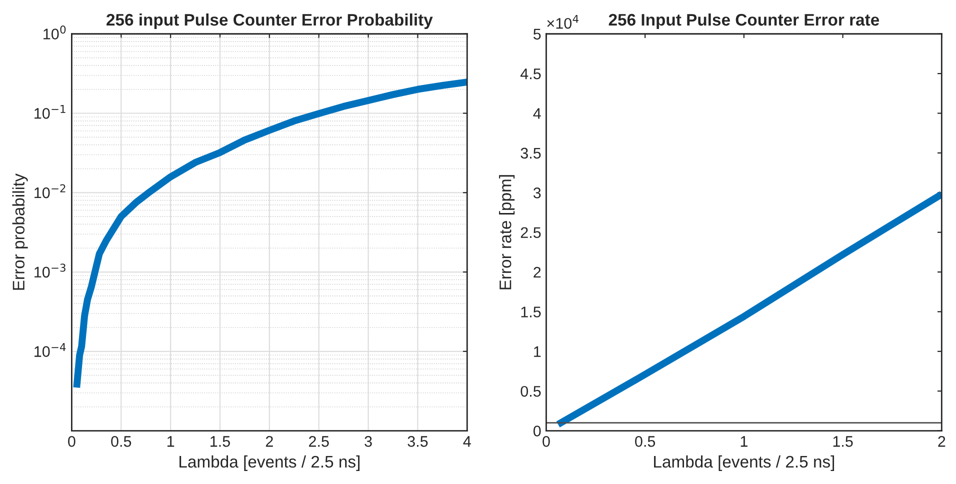 The height and width of the screenshot is (484, 956). I want to click on y-tick-label: 4.5, so click(530, 74).